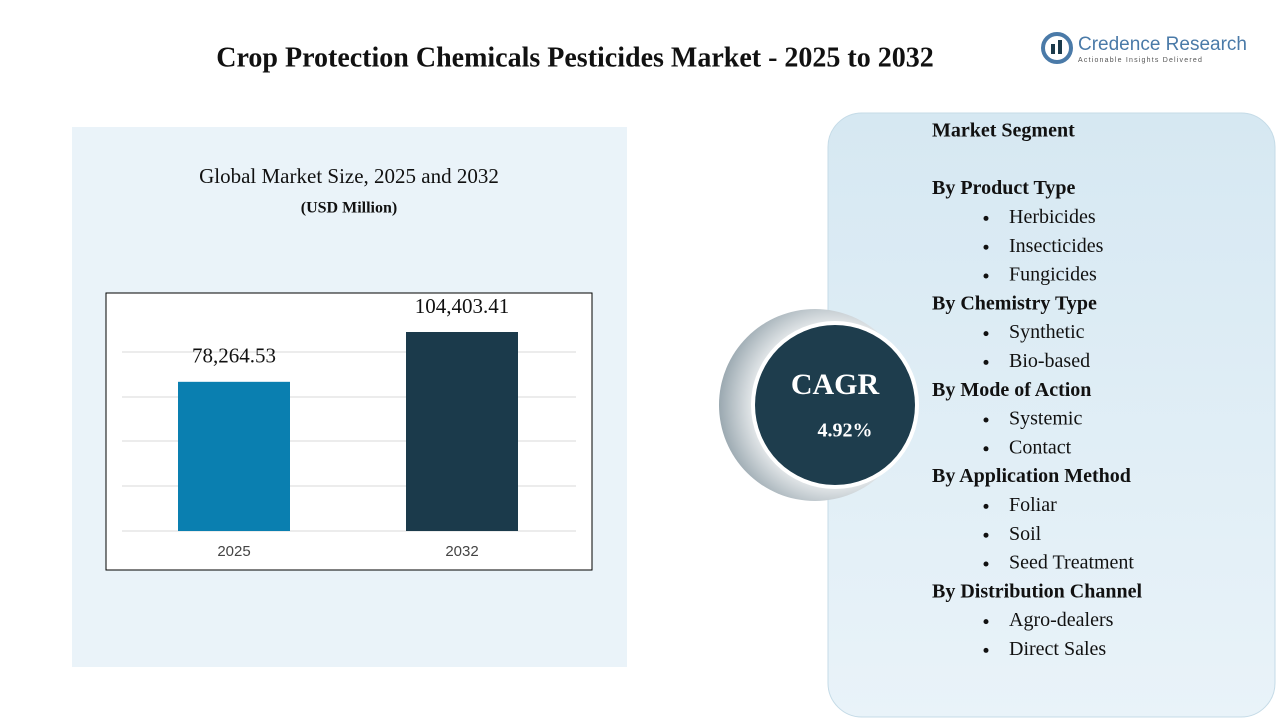 Image resolution: width=1280 pixels, height=720 pixels. Describe the element at coordinates (845, 431) in the screenshot. I see `cagr-value: 4.92%` at that location.